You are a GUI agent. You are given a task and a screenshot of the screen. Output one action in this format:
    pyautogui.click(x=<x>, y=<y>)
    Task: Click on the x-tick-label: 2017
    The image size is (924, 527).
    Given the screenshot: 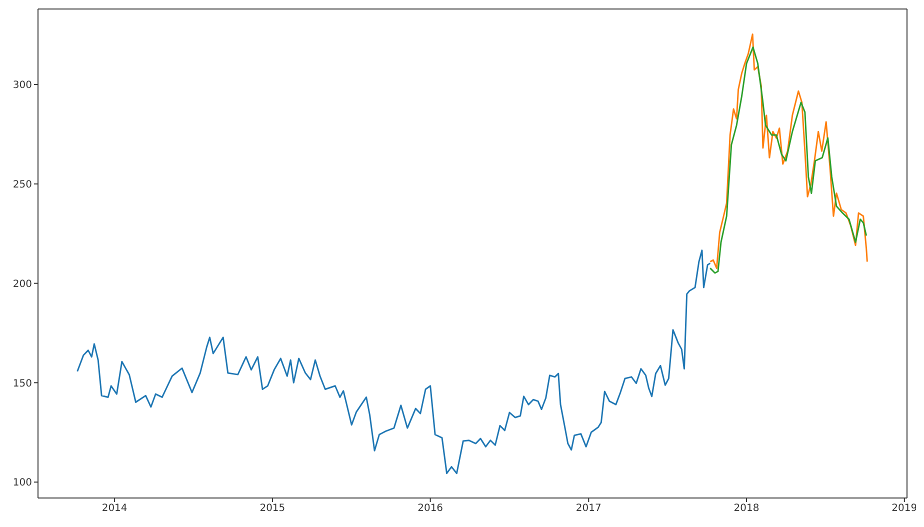 What is the action you would take?
    pyautogui.click(x=589, y=508)
    